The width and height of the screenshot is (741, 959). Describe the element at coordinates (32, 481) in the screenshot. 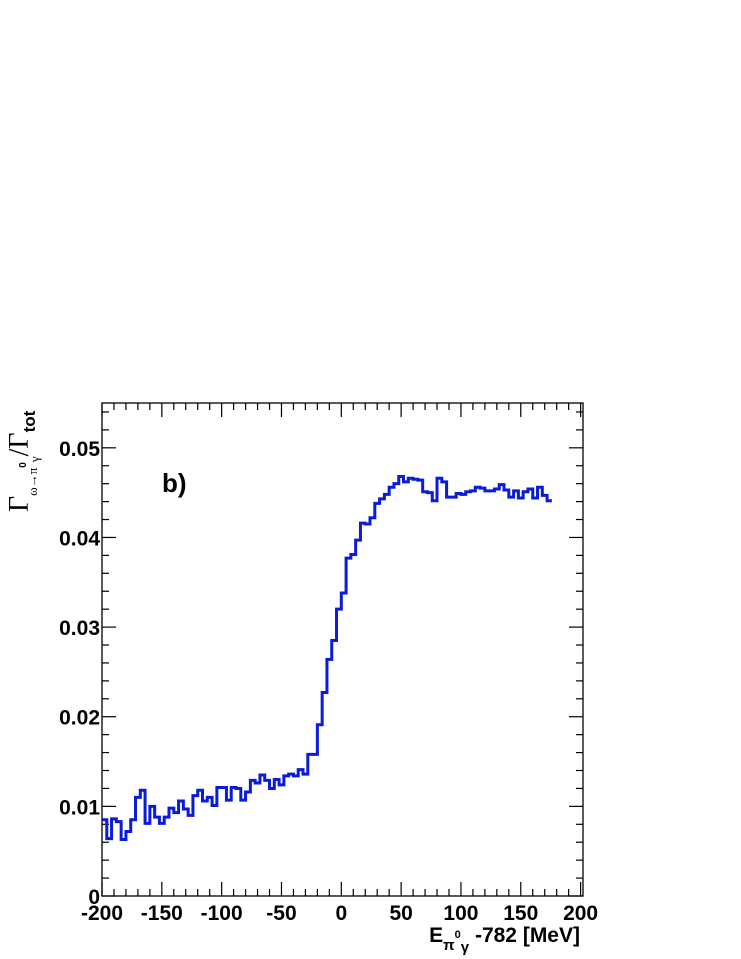

I see `y-axis-title-sub: ω→π` at that location.